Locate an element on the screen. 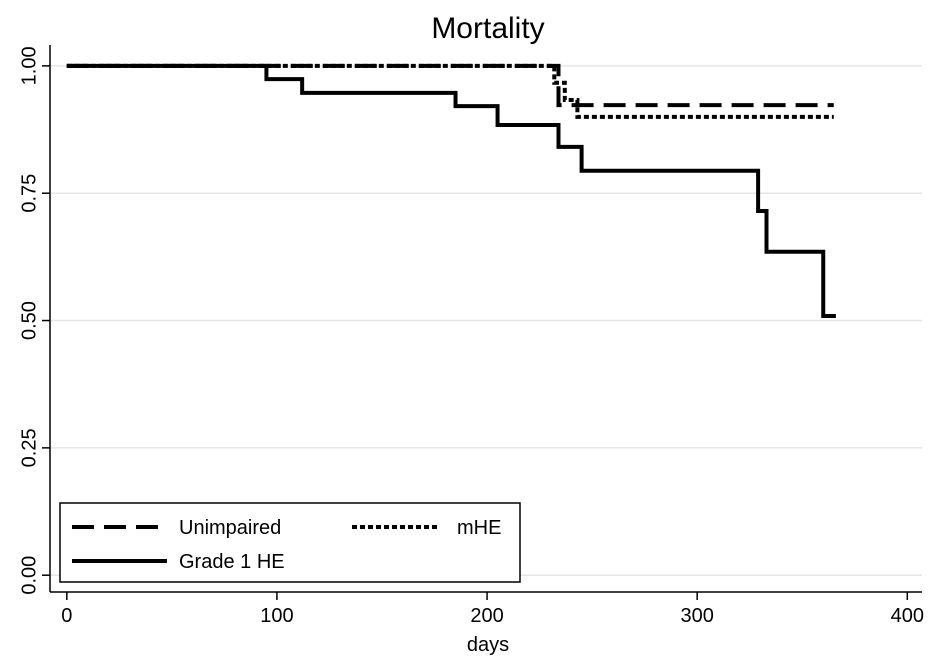 Image resolution: width=943 pixels, height=658 pixels. legend-label: mHE is located at coordinates (479, 528).